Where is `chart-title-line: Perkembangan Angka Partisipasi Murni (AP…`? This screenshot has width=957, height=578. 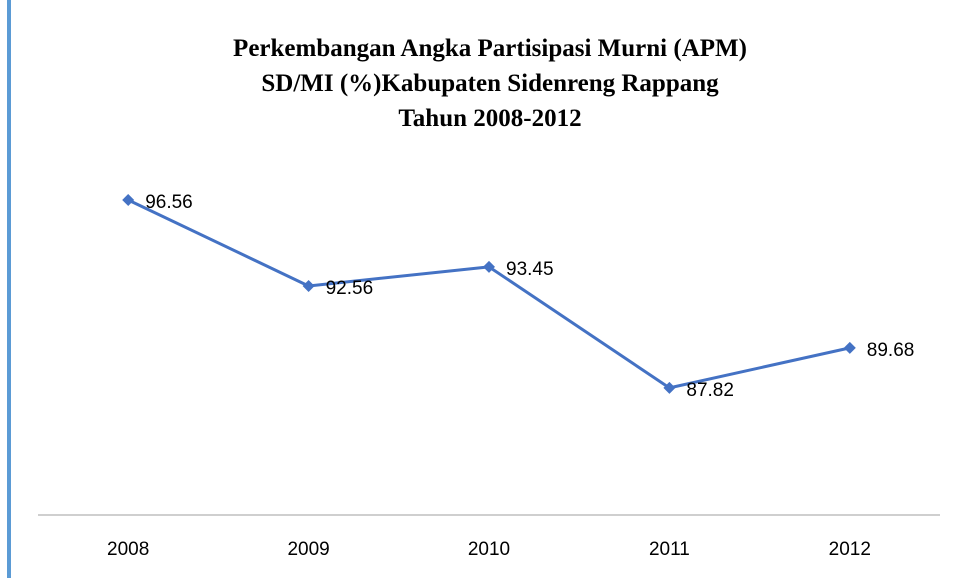
chart-title-line: Perkembangan Angka Partisipasi Murni (AP… is located at coordinates (490, 48).